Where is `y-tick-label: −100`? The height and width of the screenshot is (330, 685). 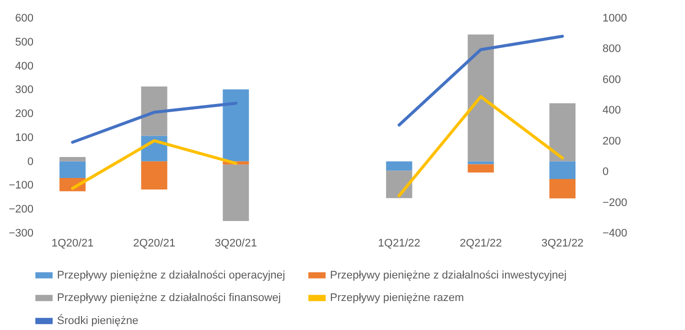 y-tick-label: −100 is located at coordinates (21, 186).